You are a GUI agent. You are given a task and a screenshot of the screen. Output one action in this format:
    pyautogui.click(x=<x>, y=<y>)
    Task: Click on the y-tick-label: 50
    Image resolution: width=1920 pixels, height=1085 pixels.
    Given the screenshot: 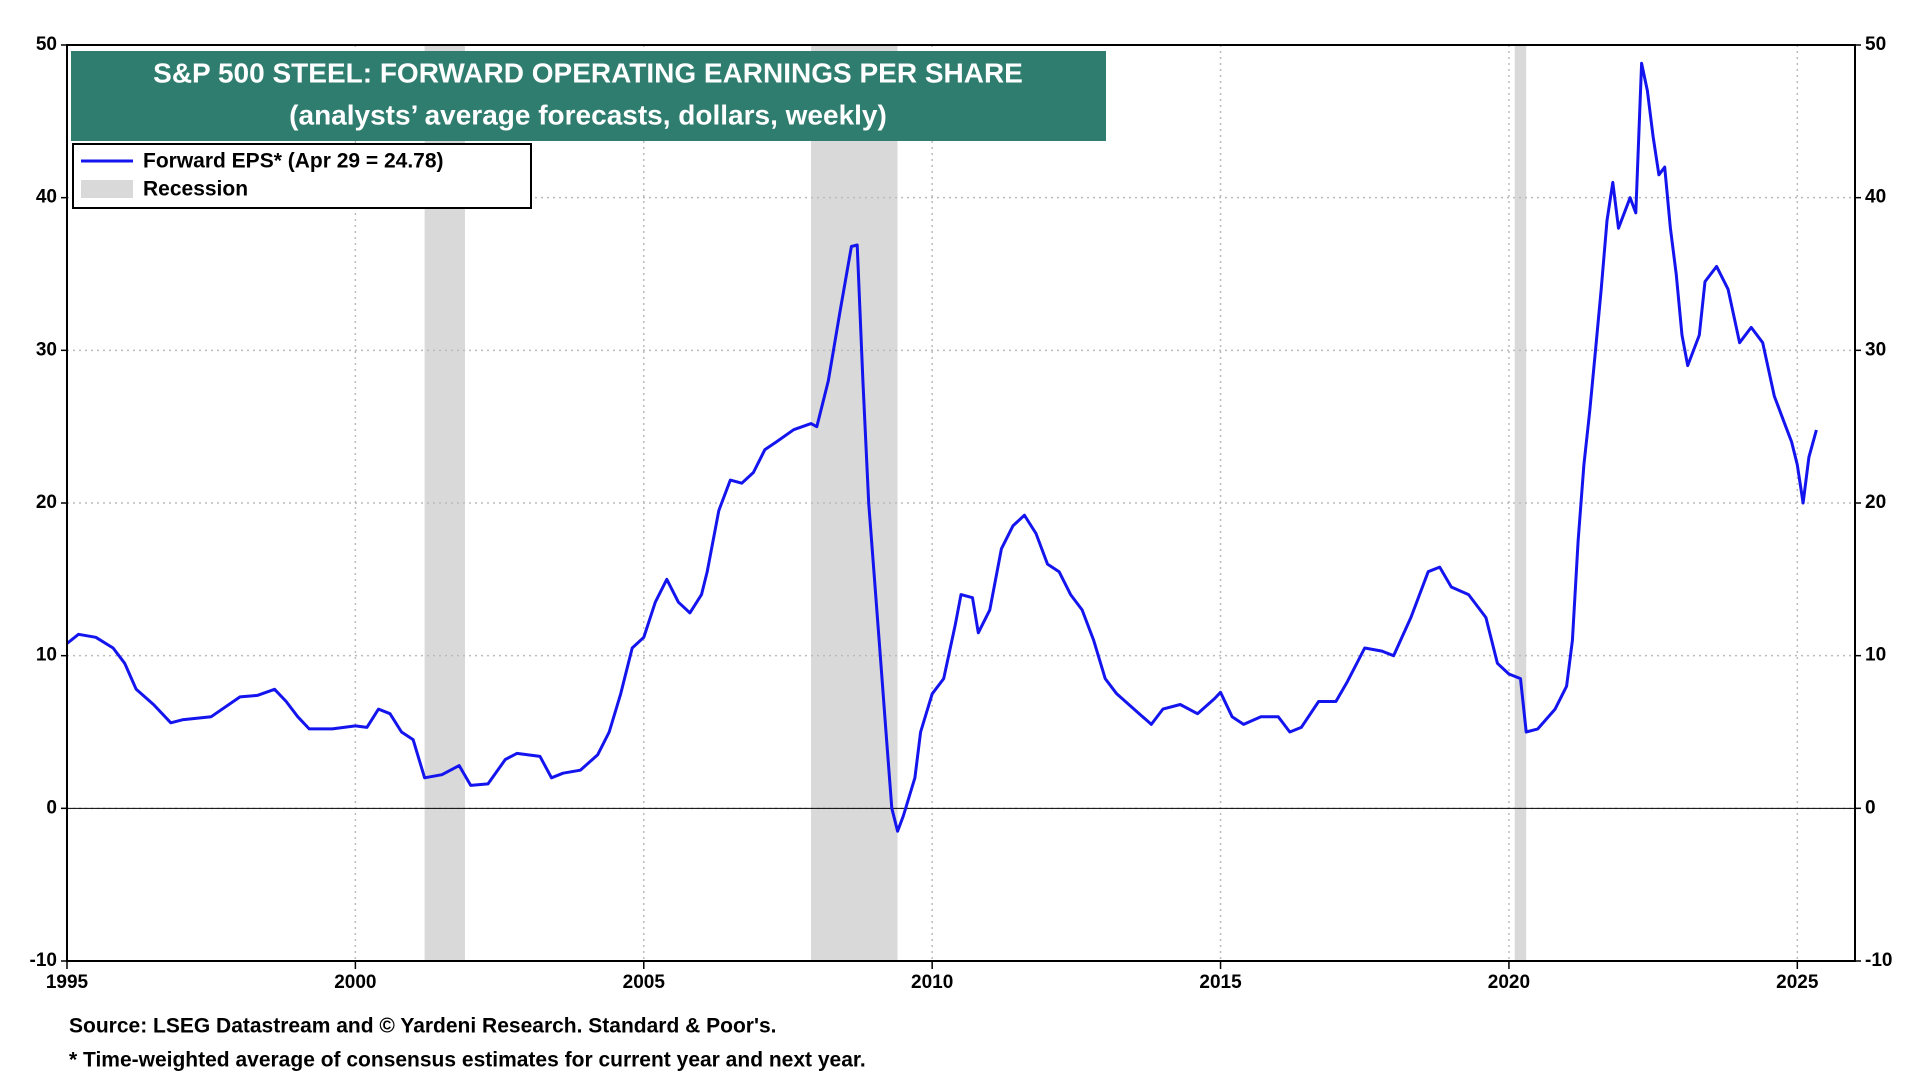 What is the action you would take?
    pyautogui.click(x=46, y=44)
    